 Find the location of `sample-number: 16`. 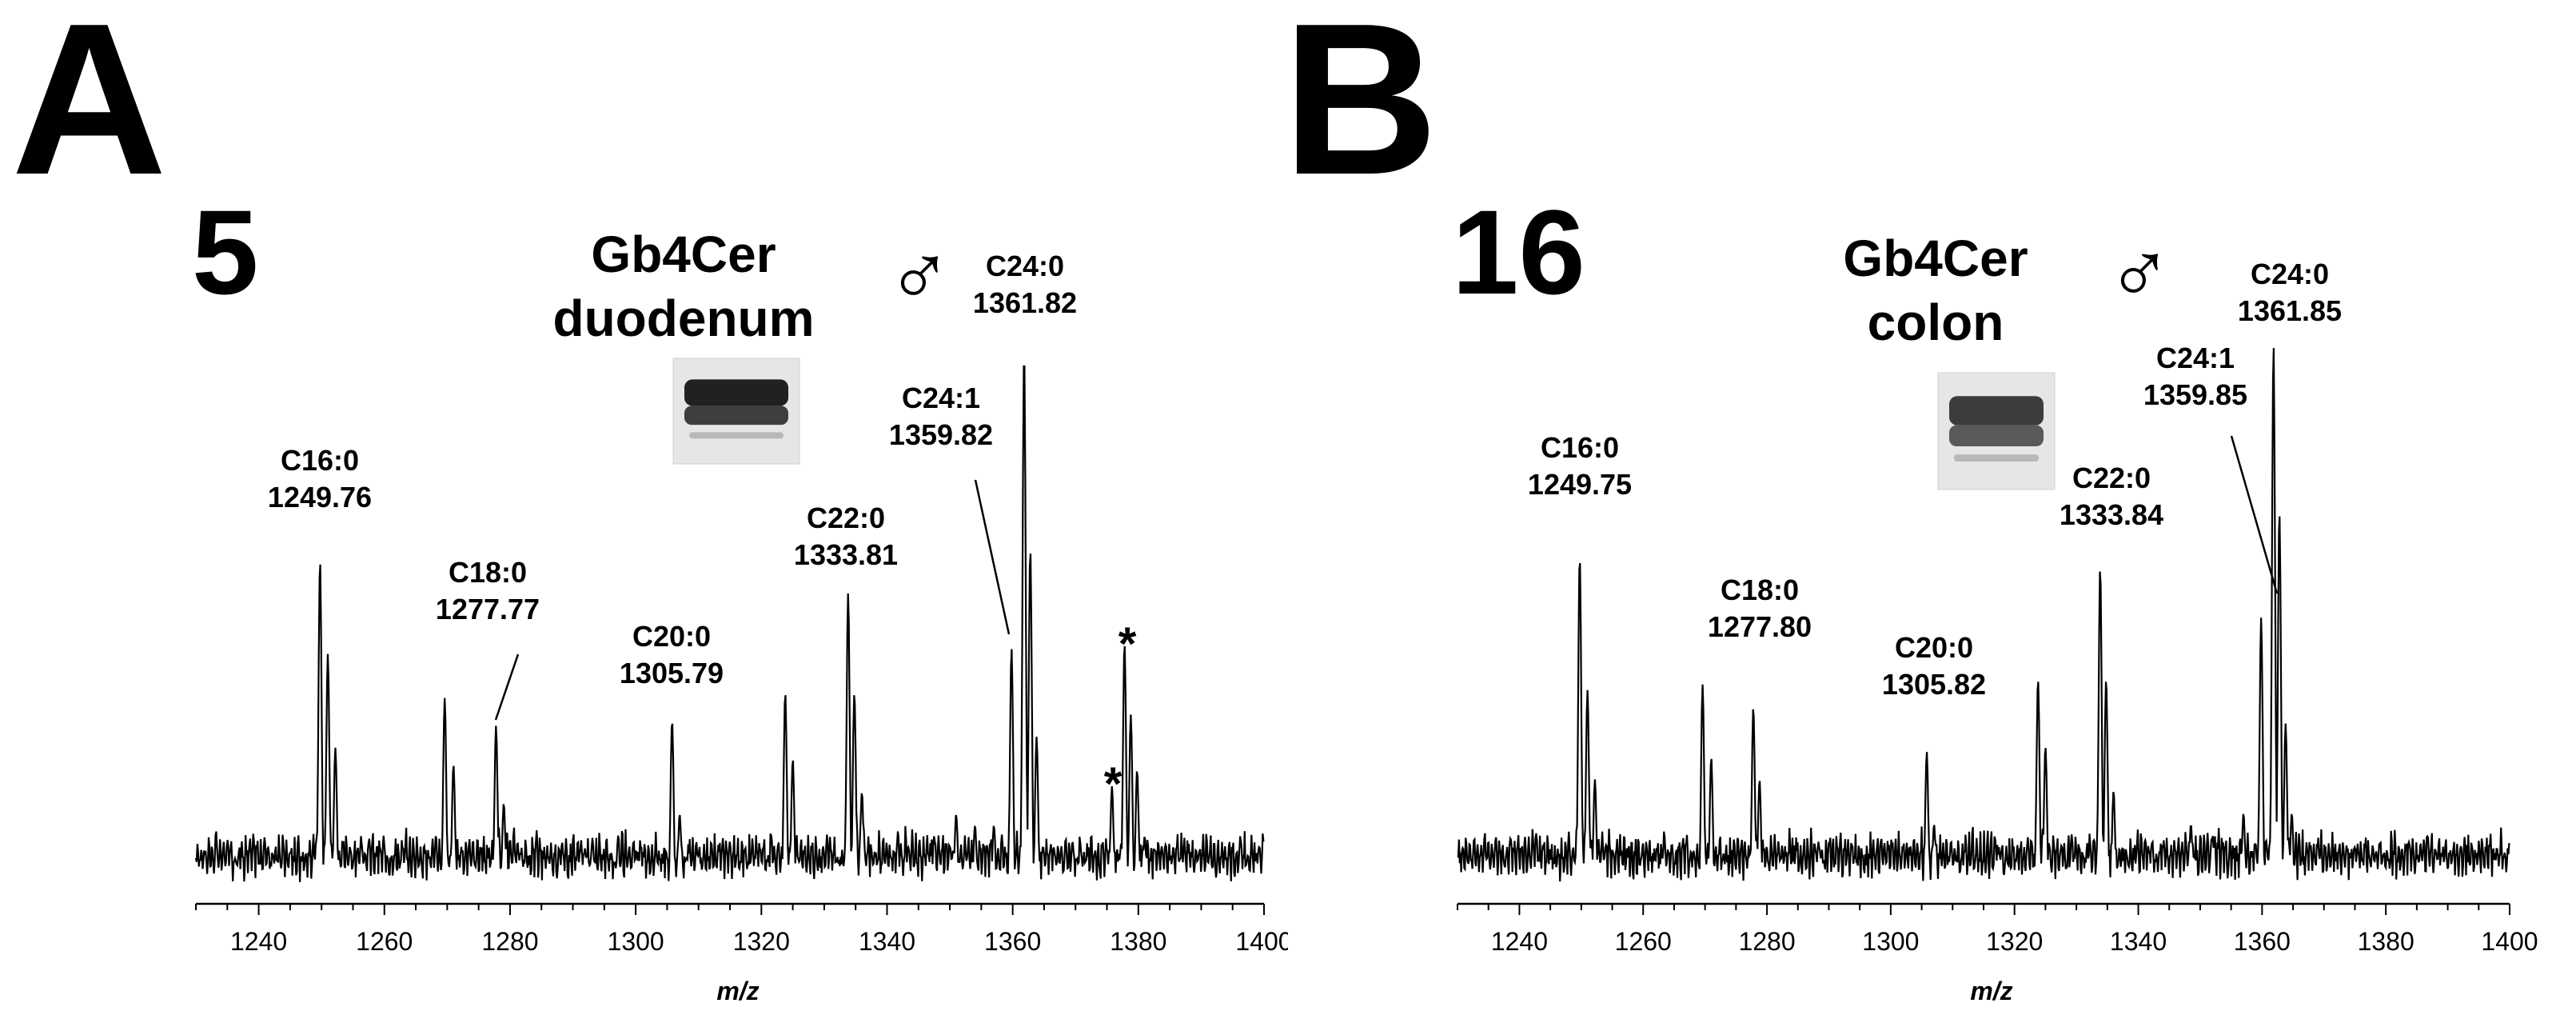

sample-number: 16 is located at coordinates (1519, 252).